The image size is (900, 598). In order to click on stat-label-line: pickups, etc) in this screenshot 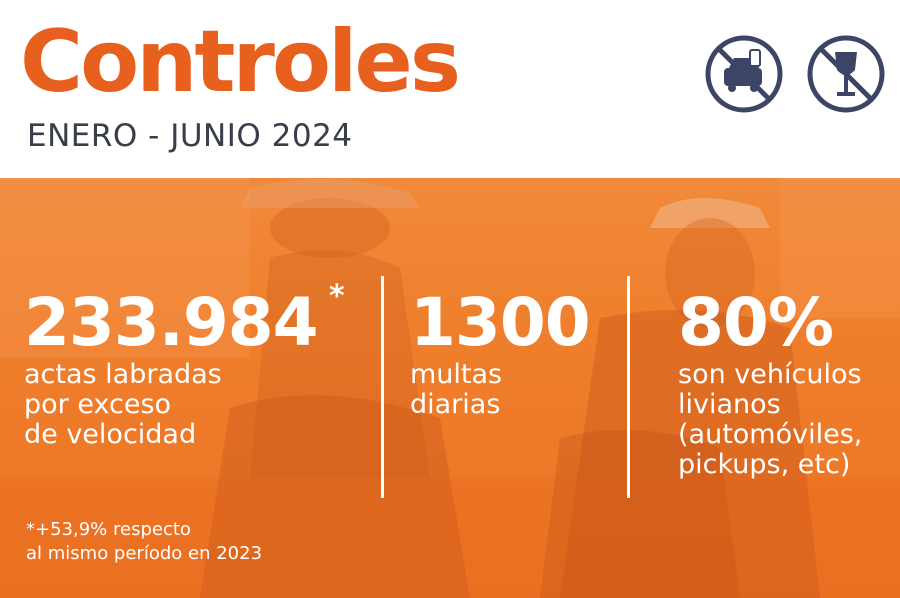, I will do `click(764, 464)`.